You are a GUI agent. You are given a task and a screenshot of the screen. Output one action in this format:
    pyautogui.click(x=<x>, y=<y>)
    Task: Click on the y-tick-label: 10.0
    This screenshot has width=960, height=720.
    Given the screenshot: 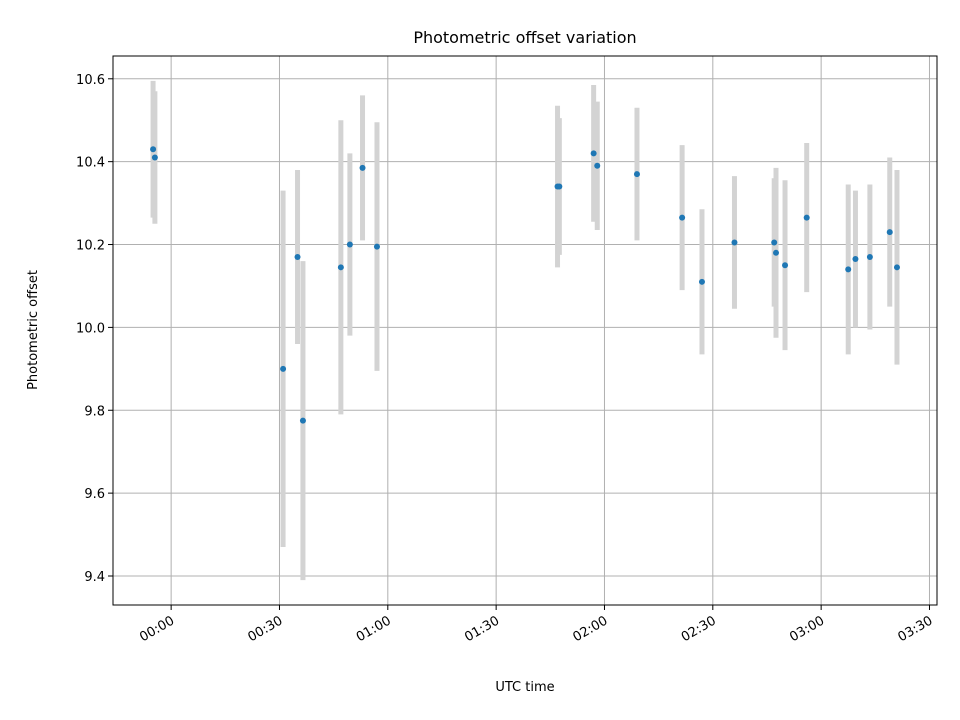 What is the action you would take?
    pyautogui.click(x=90, y=328)
    